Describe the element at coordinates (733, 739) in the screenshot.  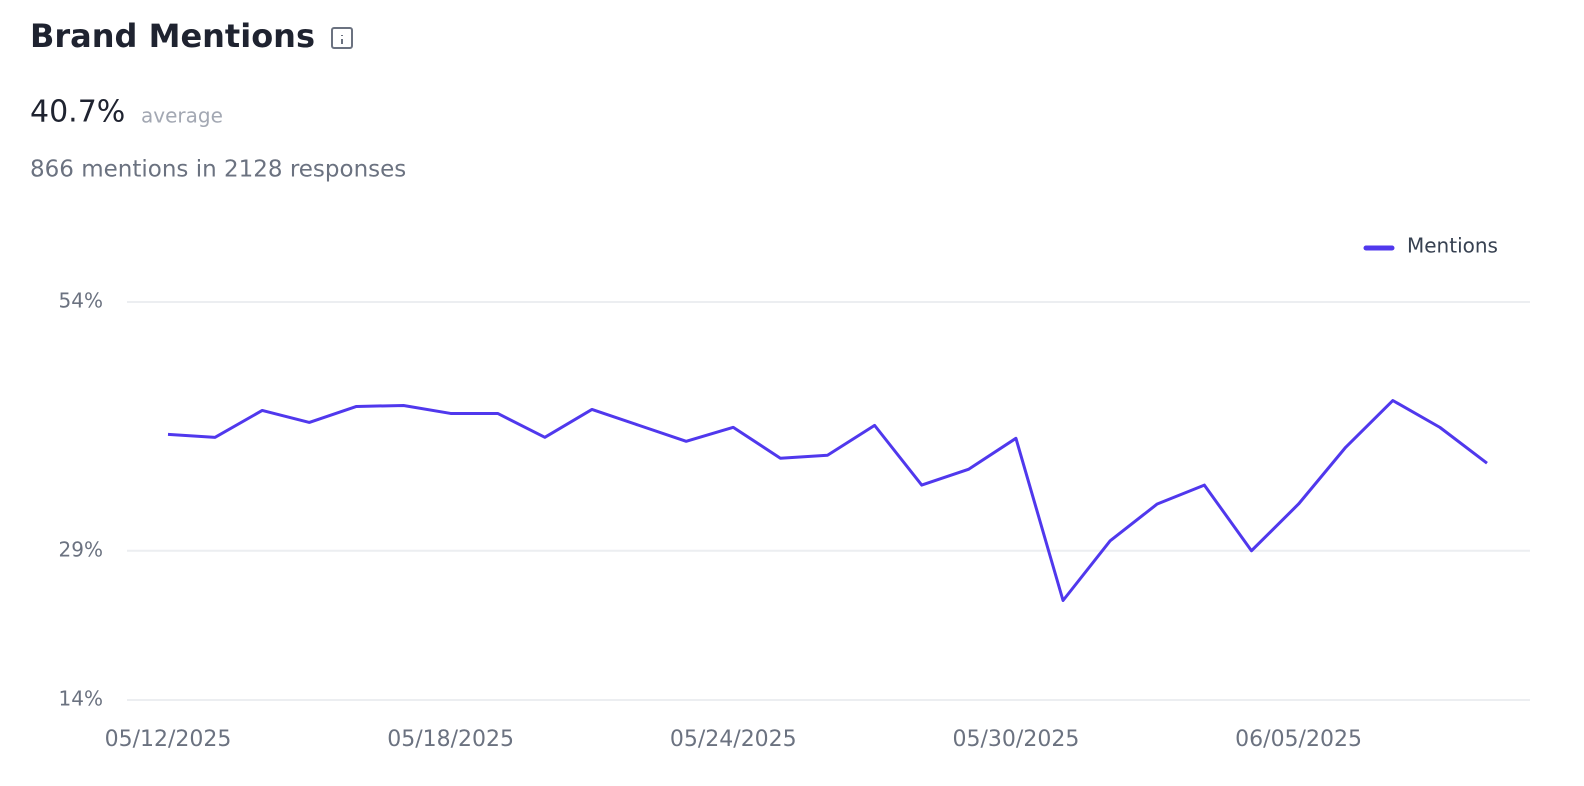
I see `x-tick-label: 05/24/2025` at that location.